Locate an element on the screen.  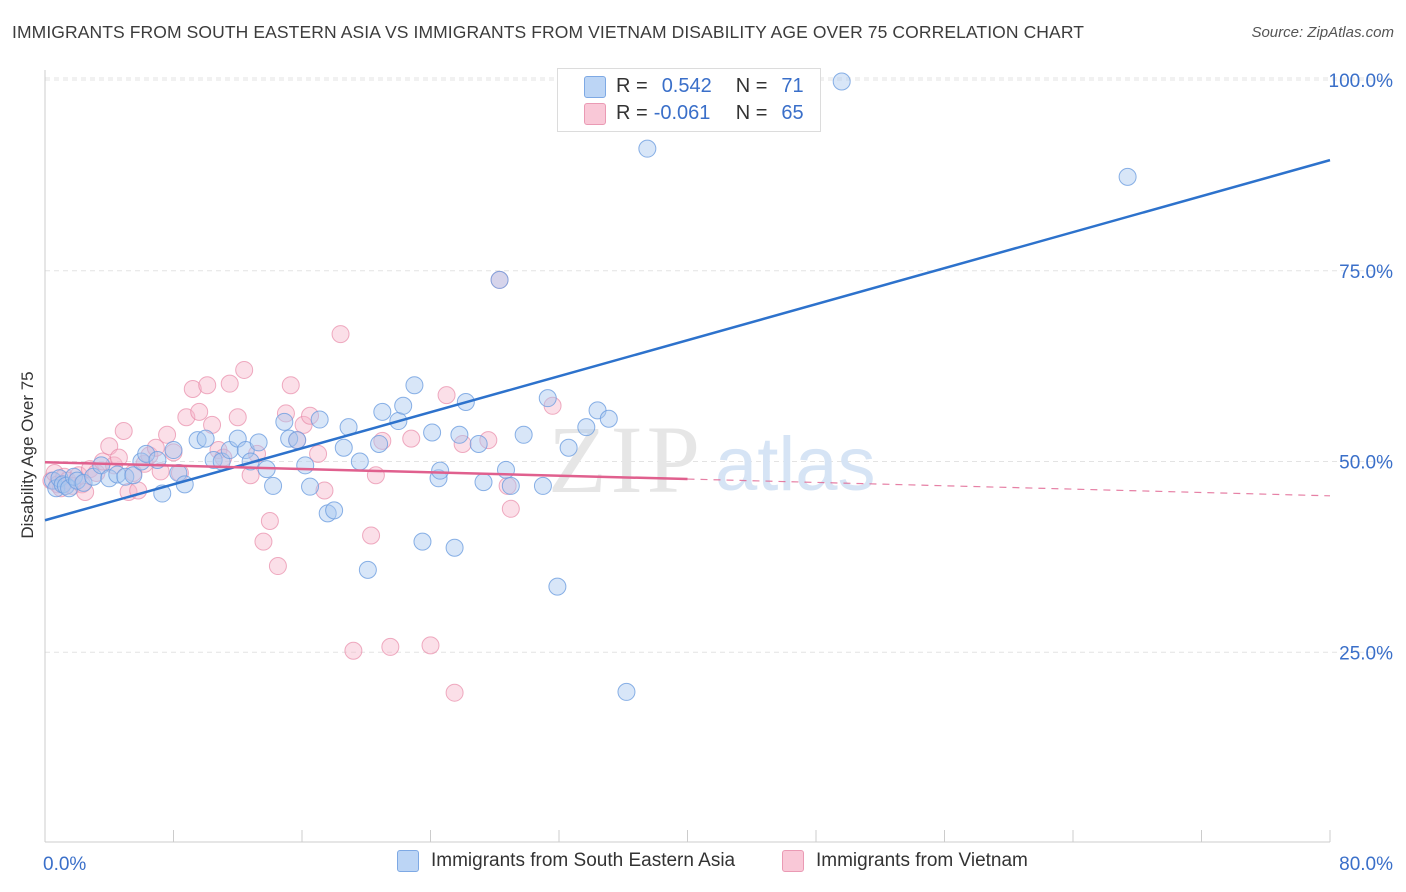
bottom-legend-label-vietnam: Immigrants from Vietnam is located at coordinates (922, 860).